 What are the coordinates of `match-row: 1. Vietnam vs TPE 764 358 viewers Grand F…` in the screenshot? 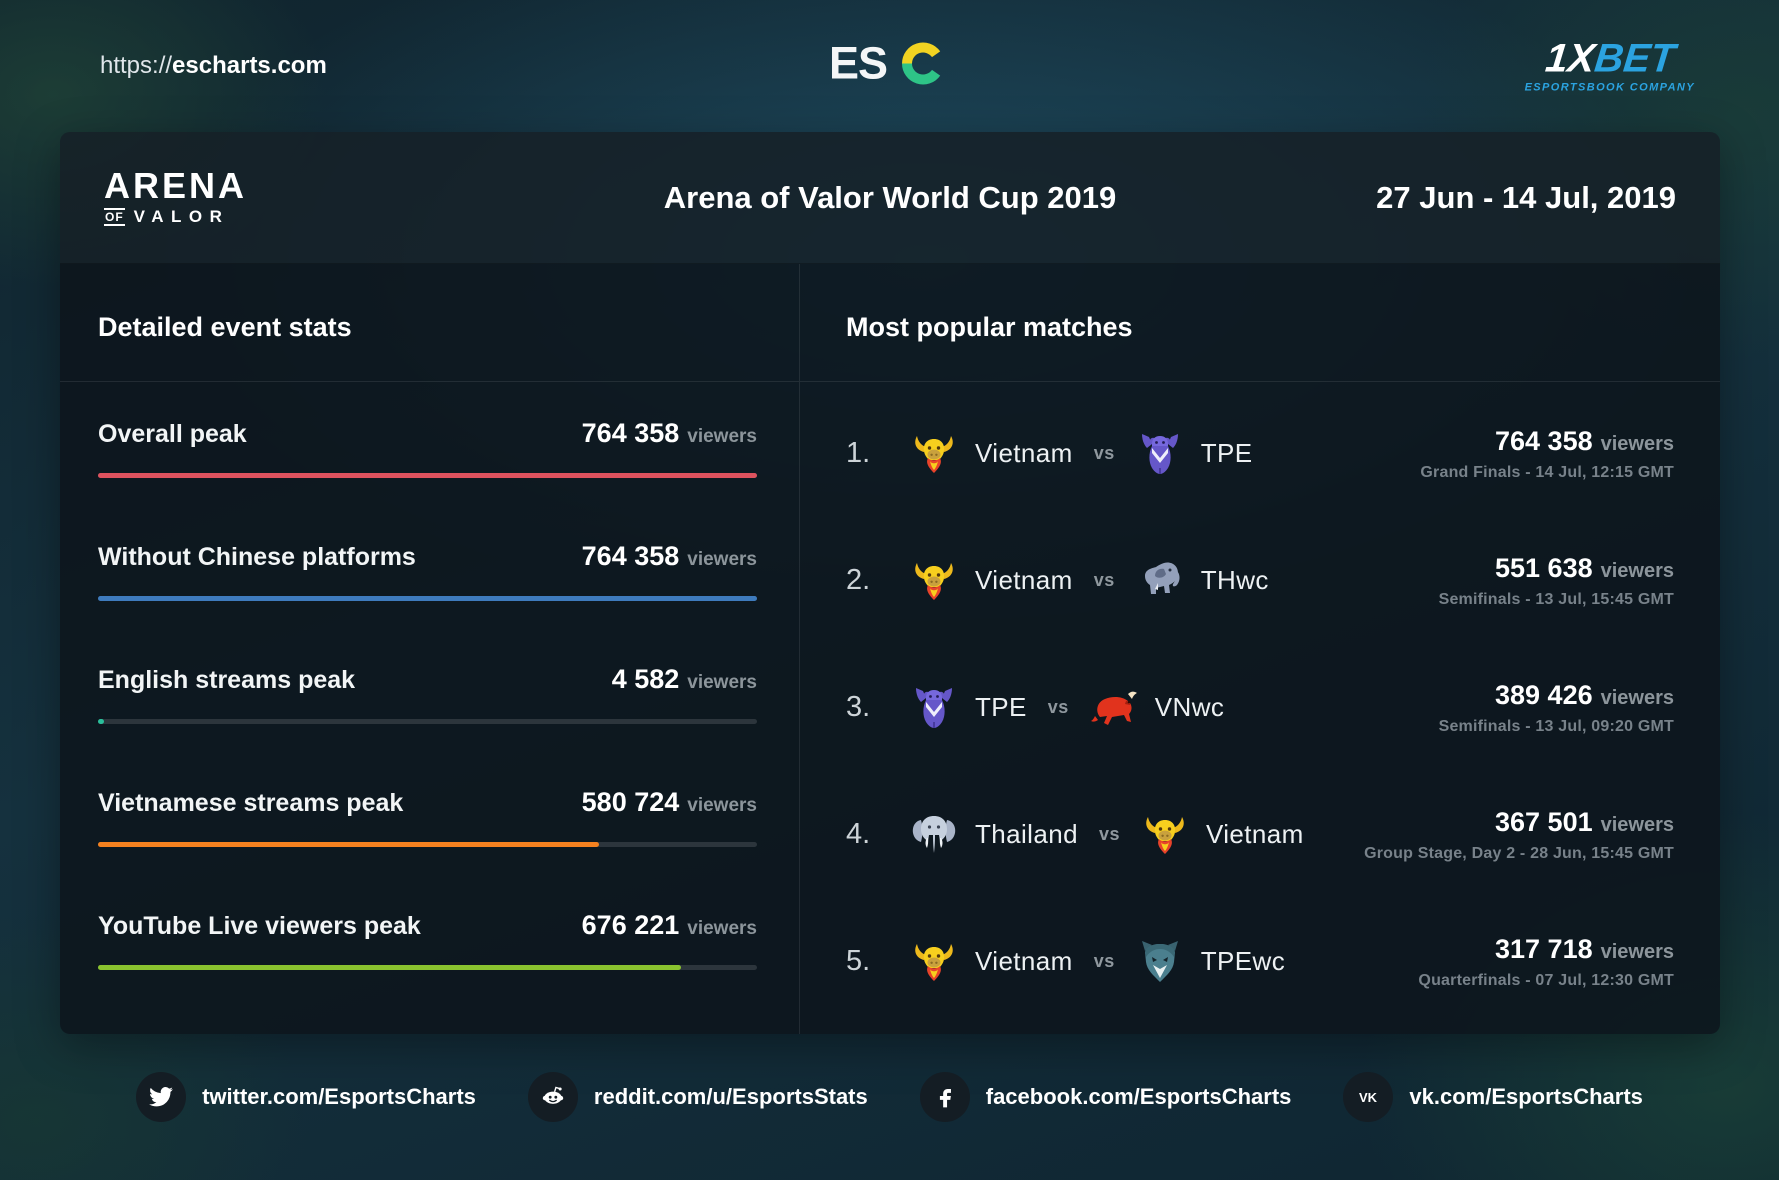 It's located at (1260, 453).